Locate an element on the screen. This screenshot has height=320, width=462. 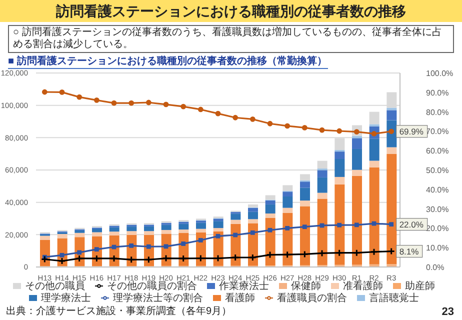
legend-label: 作業療法士 is located at coordinates (244, 286).